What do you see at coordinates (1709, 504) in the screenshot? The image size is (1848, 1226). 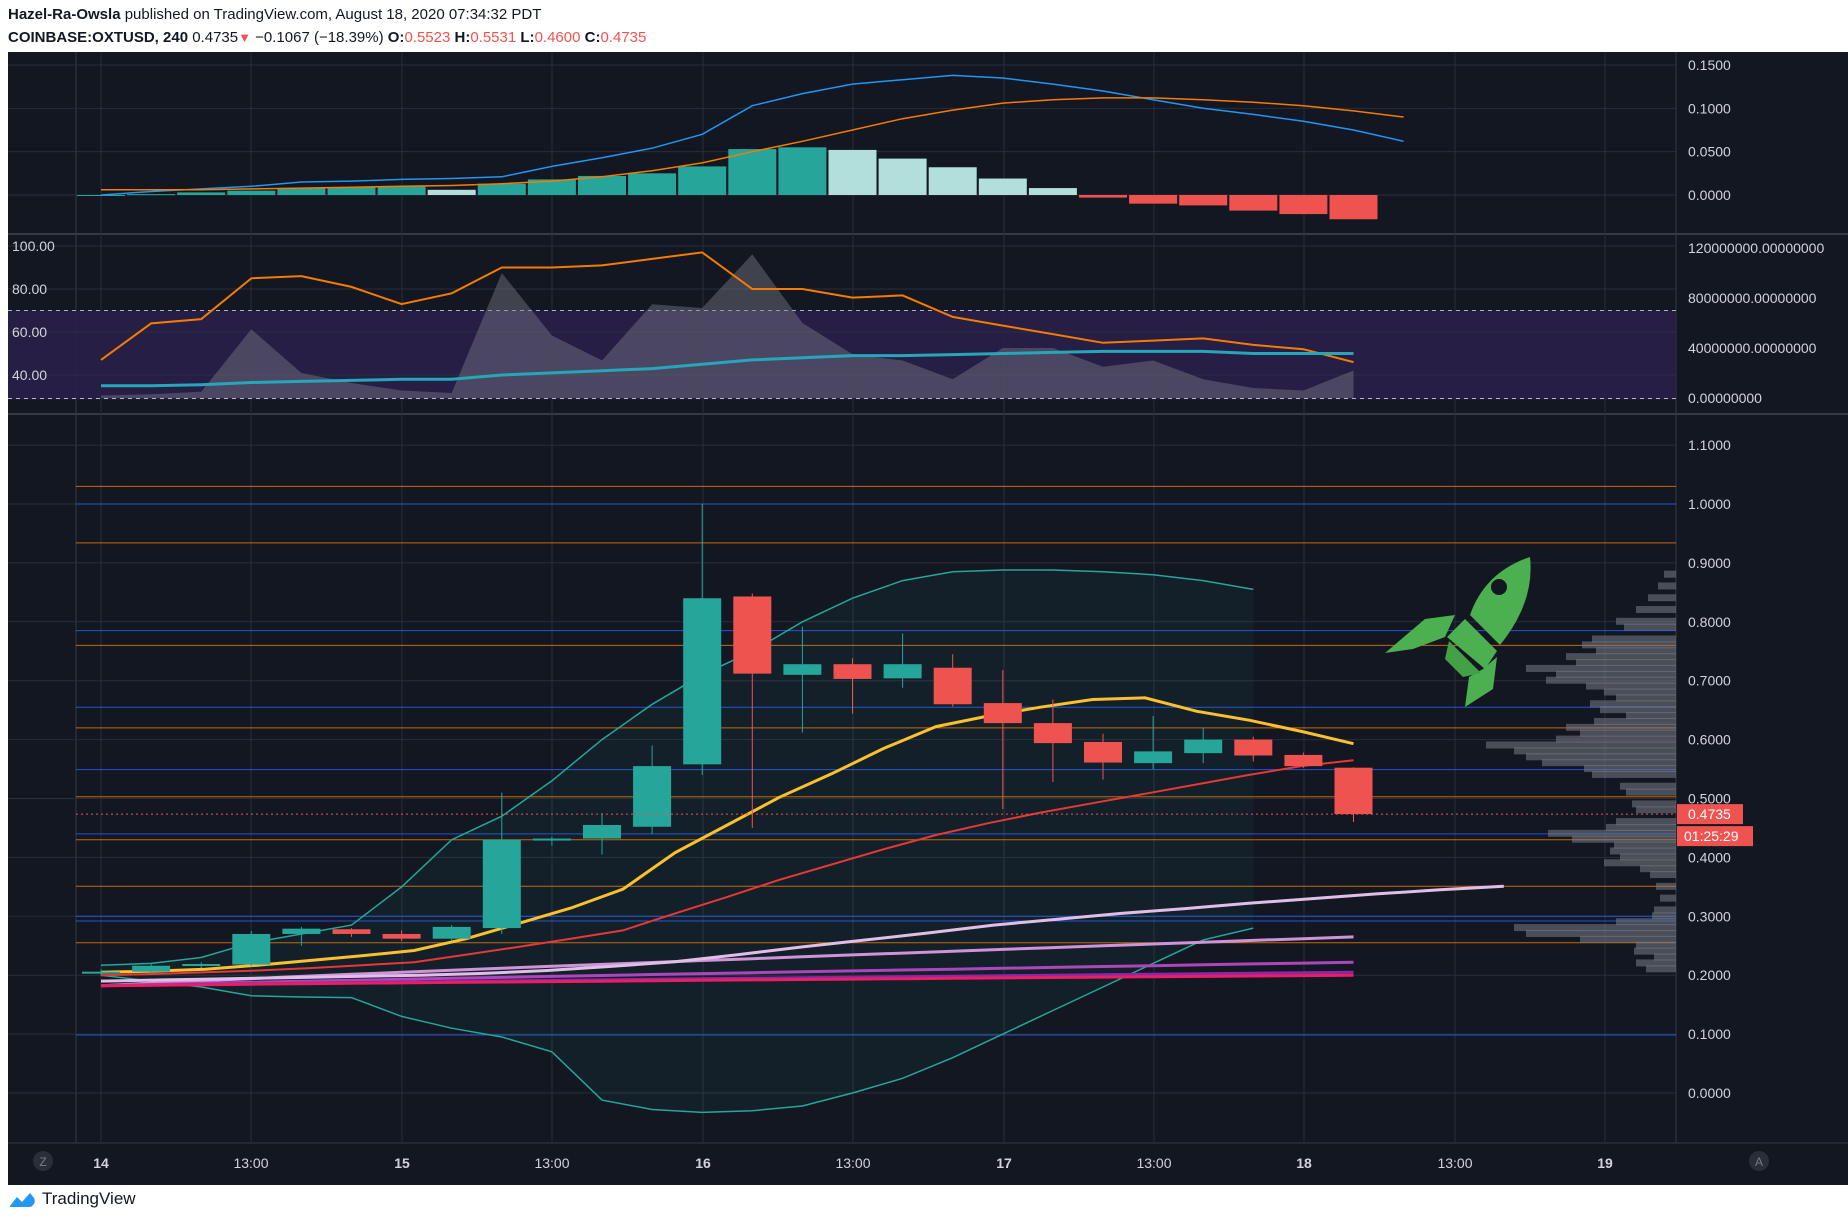 I see `price-tick-label: 1.0000` at bounding box center [1709, 504].